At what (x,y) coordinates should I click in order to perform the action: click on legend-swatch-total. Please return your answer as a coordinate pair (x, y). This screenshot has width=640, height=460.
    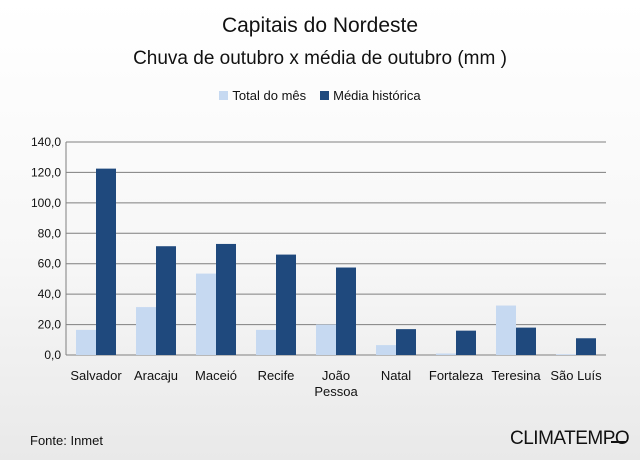
    Looking at the image, I should click on (224, 95).